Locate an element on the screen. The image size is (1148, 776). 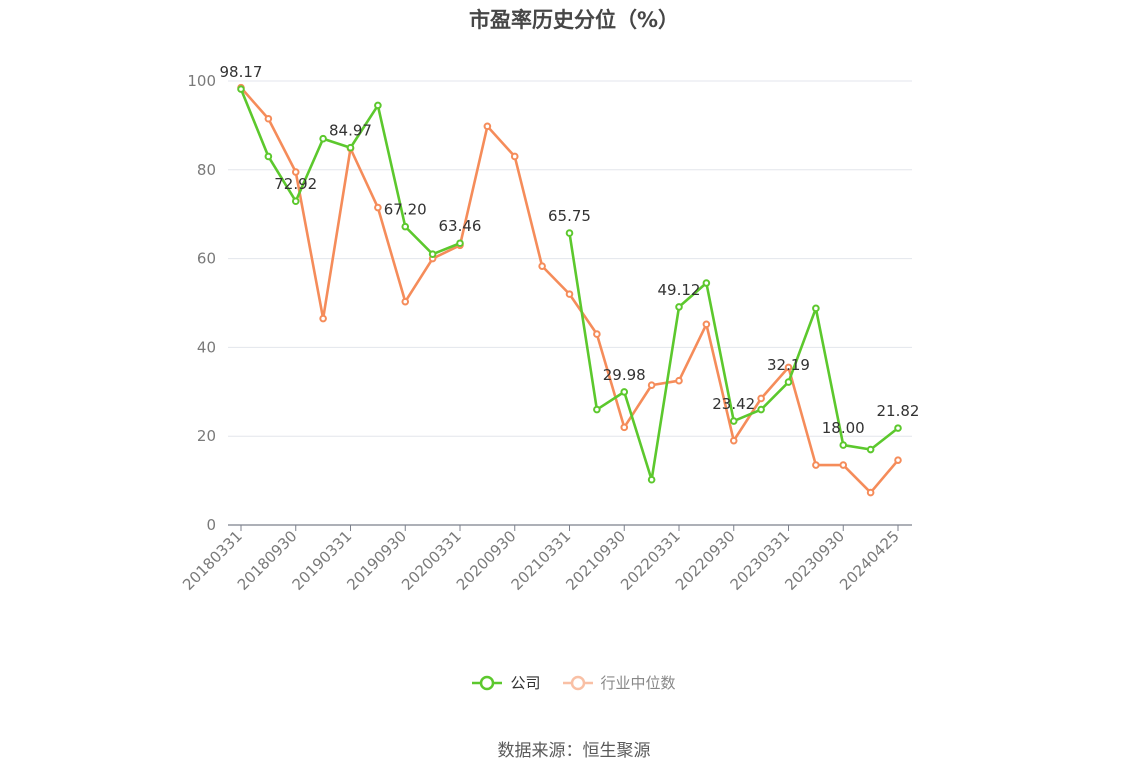
y-tick-label: 60 is located at coordinates (206, 259).